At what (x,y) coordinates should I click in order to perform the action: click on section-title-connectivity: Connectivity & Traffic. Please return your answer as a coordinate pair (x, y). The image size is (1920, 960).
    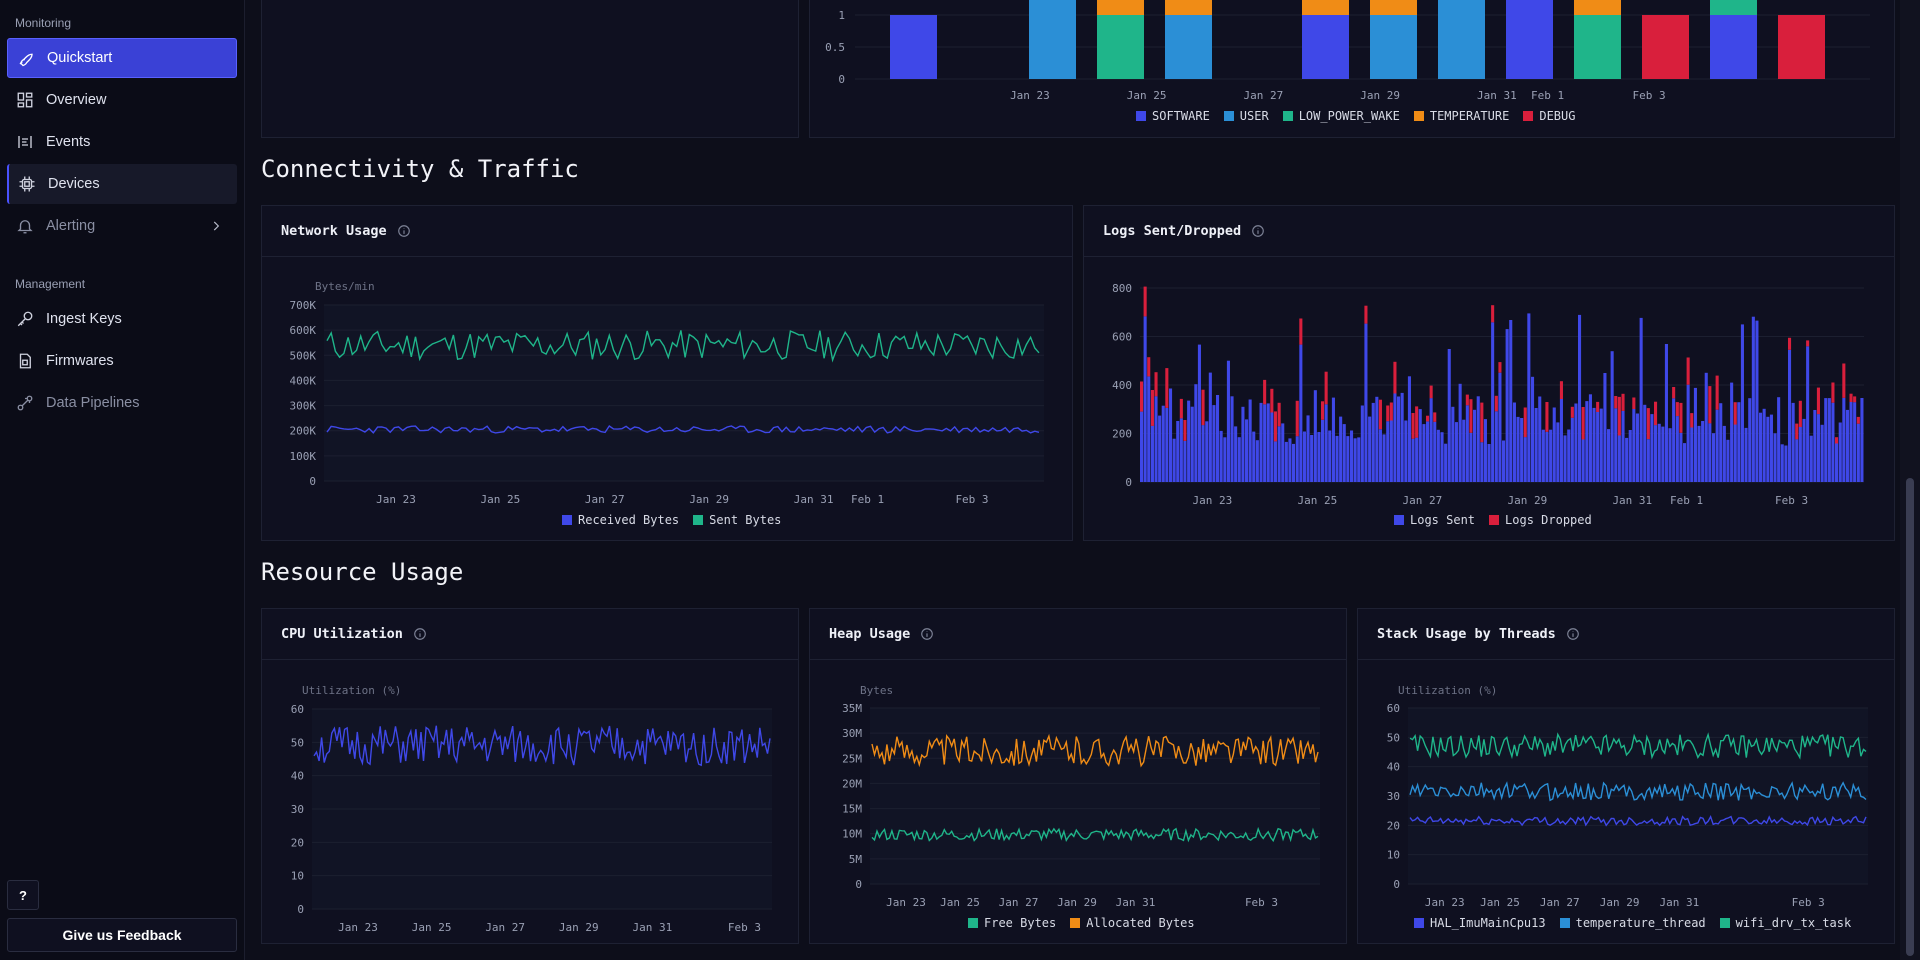
    Looking at the image, I should click on (420, 169).